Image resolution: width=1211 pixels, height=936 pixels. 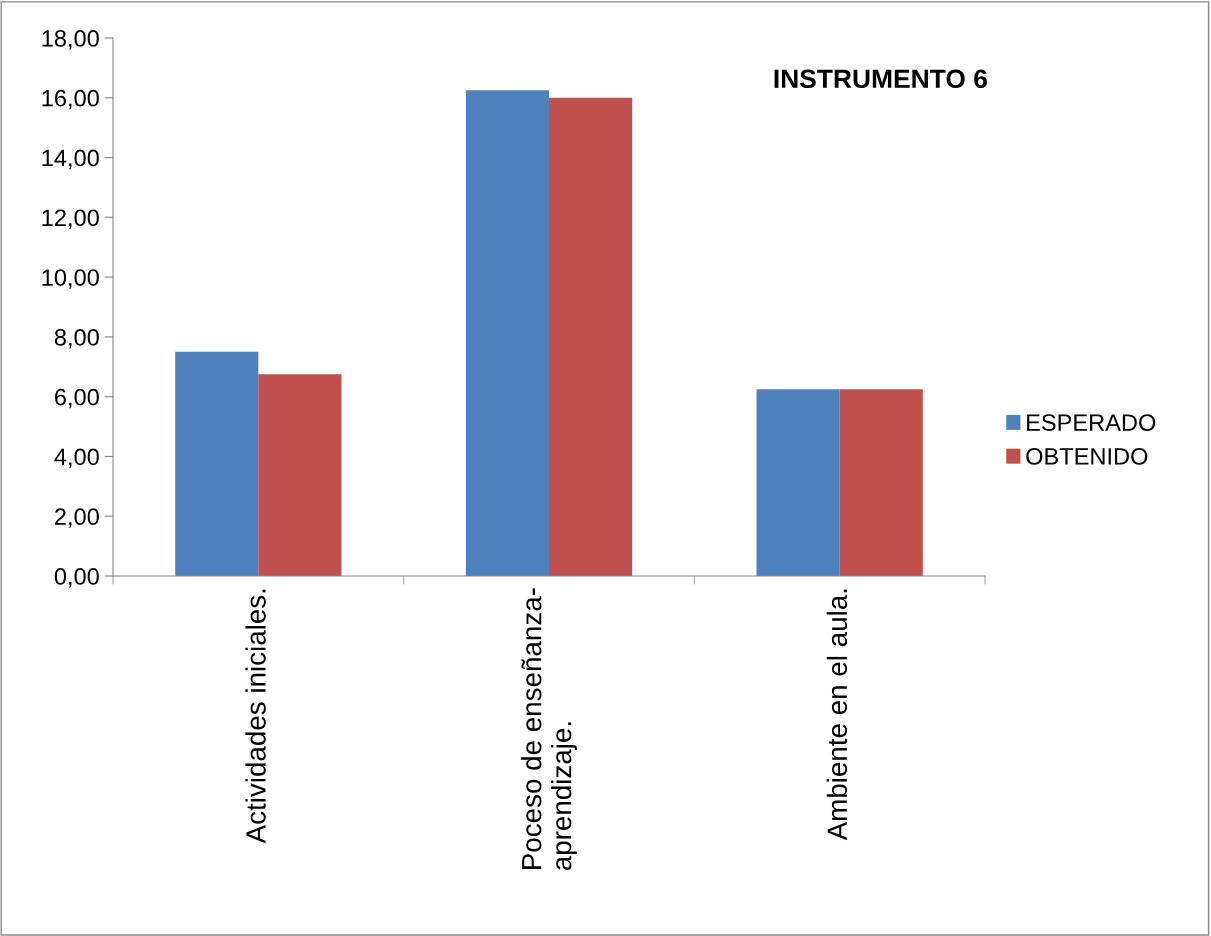 What do you see at coordinates (255, 716) in the screenshot?
I see `x-tick-label: Actividades iniciales.` at bounding box center [255, 716].